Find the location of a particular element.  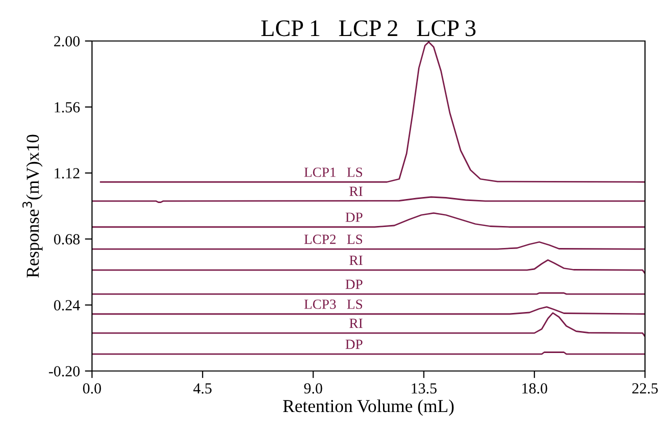

y-axis-title: Response$^{3}$(mV)x10 is located at coordinates (32, 206).